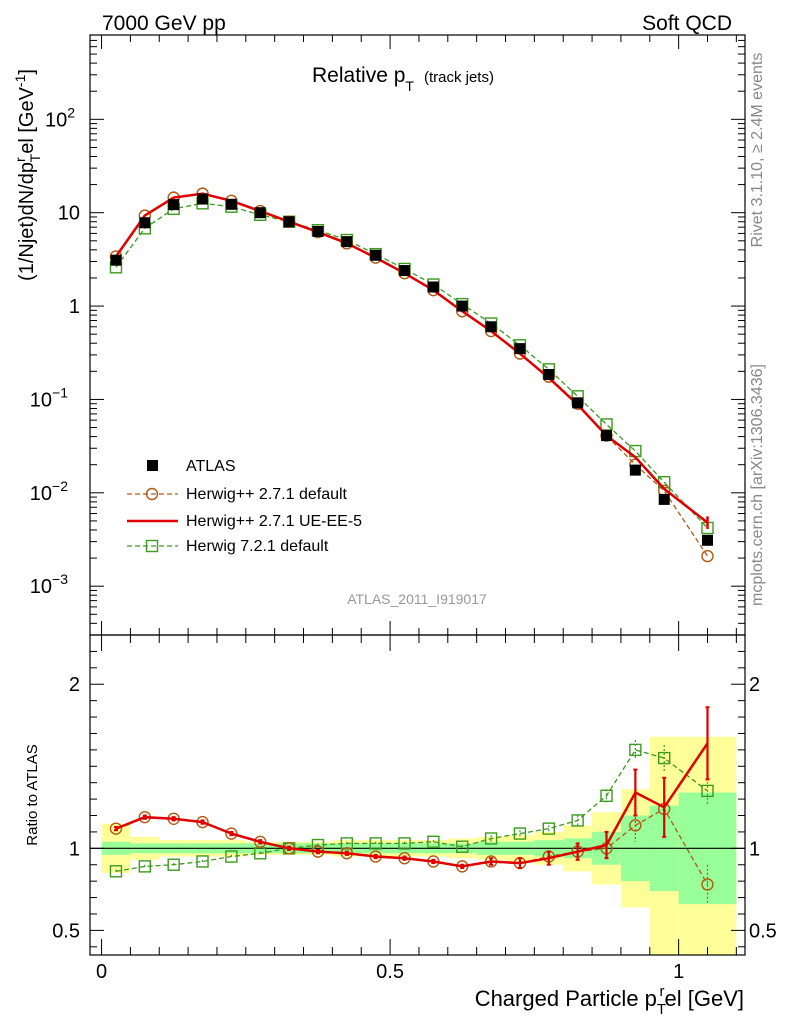 The image size is (786, 1024). I want to click on legend-label-herwigpp-default: Herwig++ 2.7.1 default, so click(267, 494).